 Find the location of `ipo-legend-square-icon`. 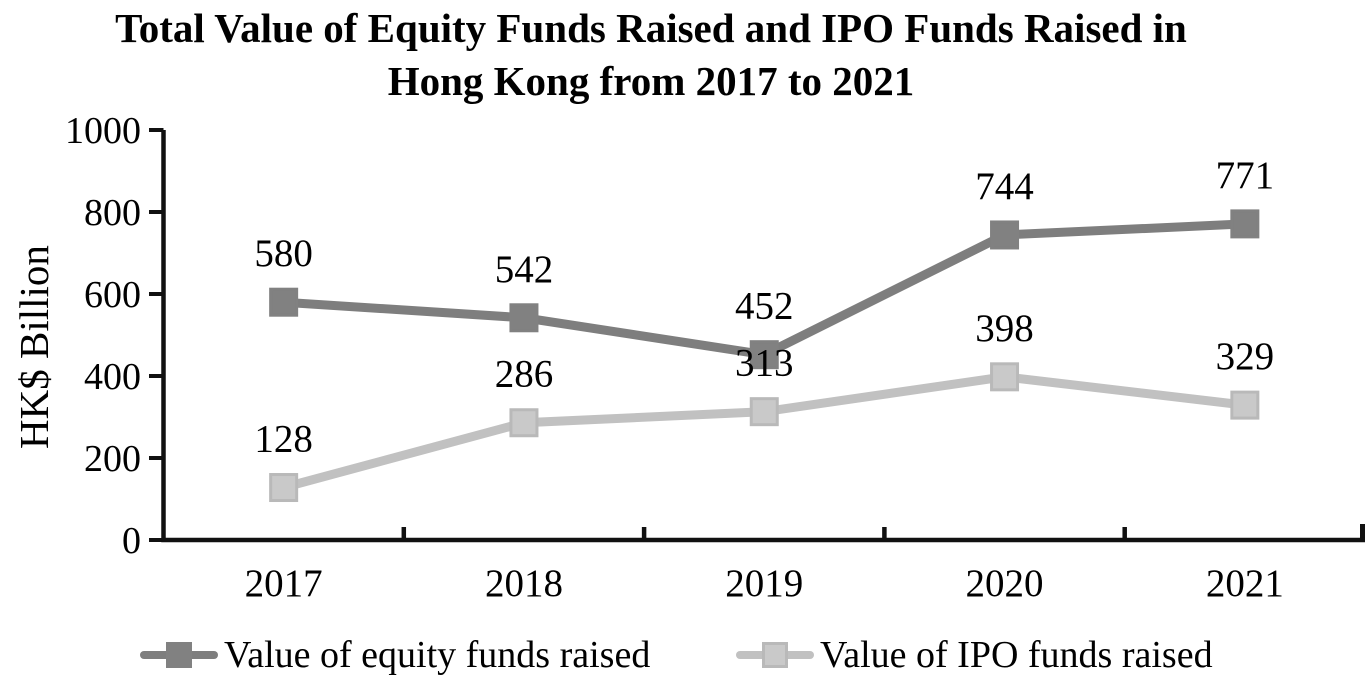

ipo-legend-square-icon is located at coordinates (775, 655).